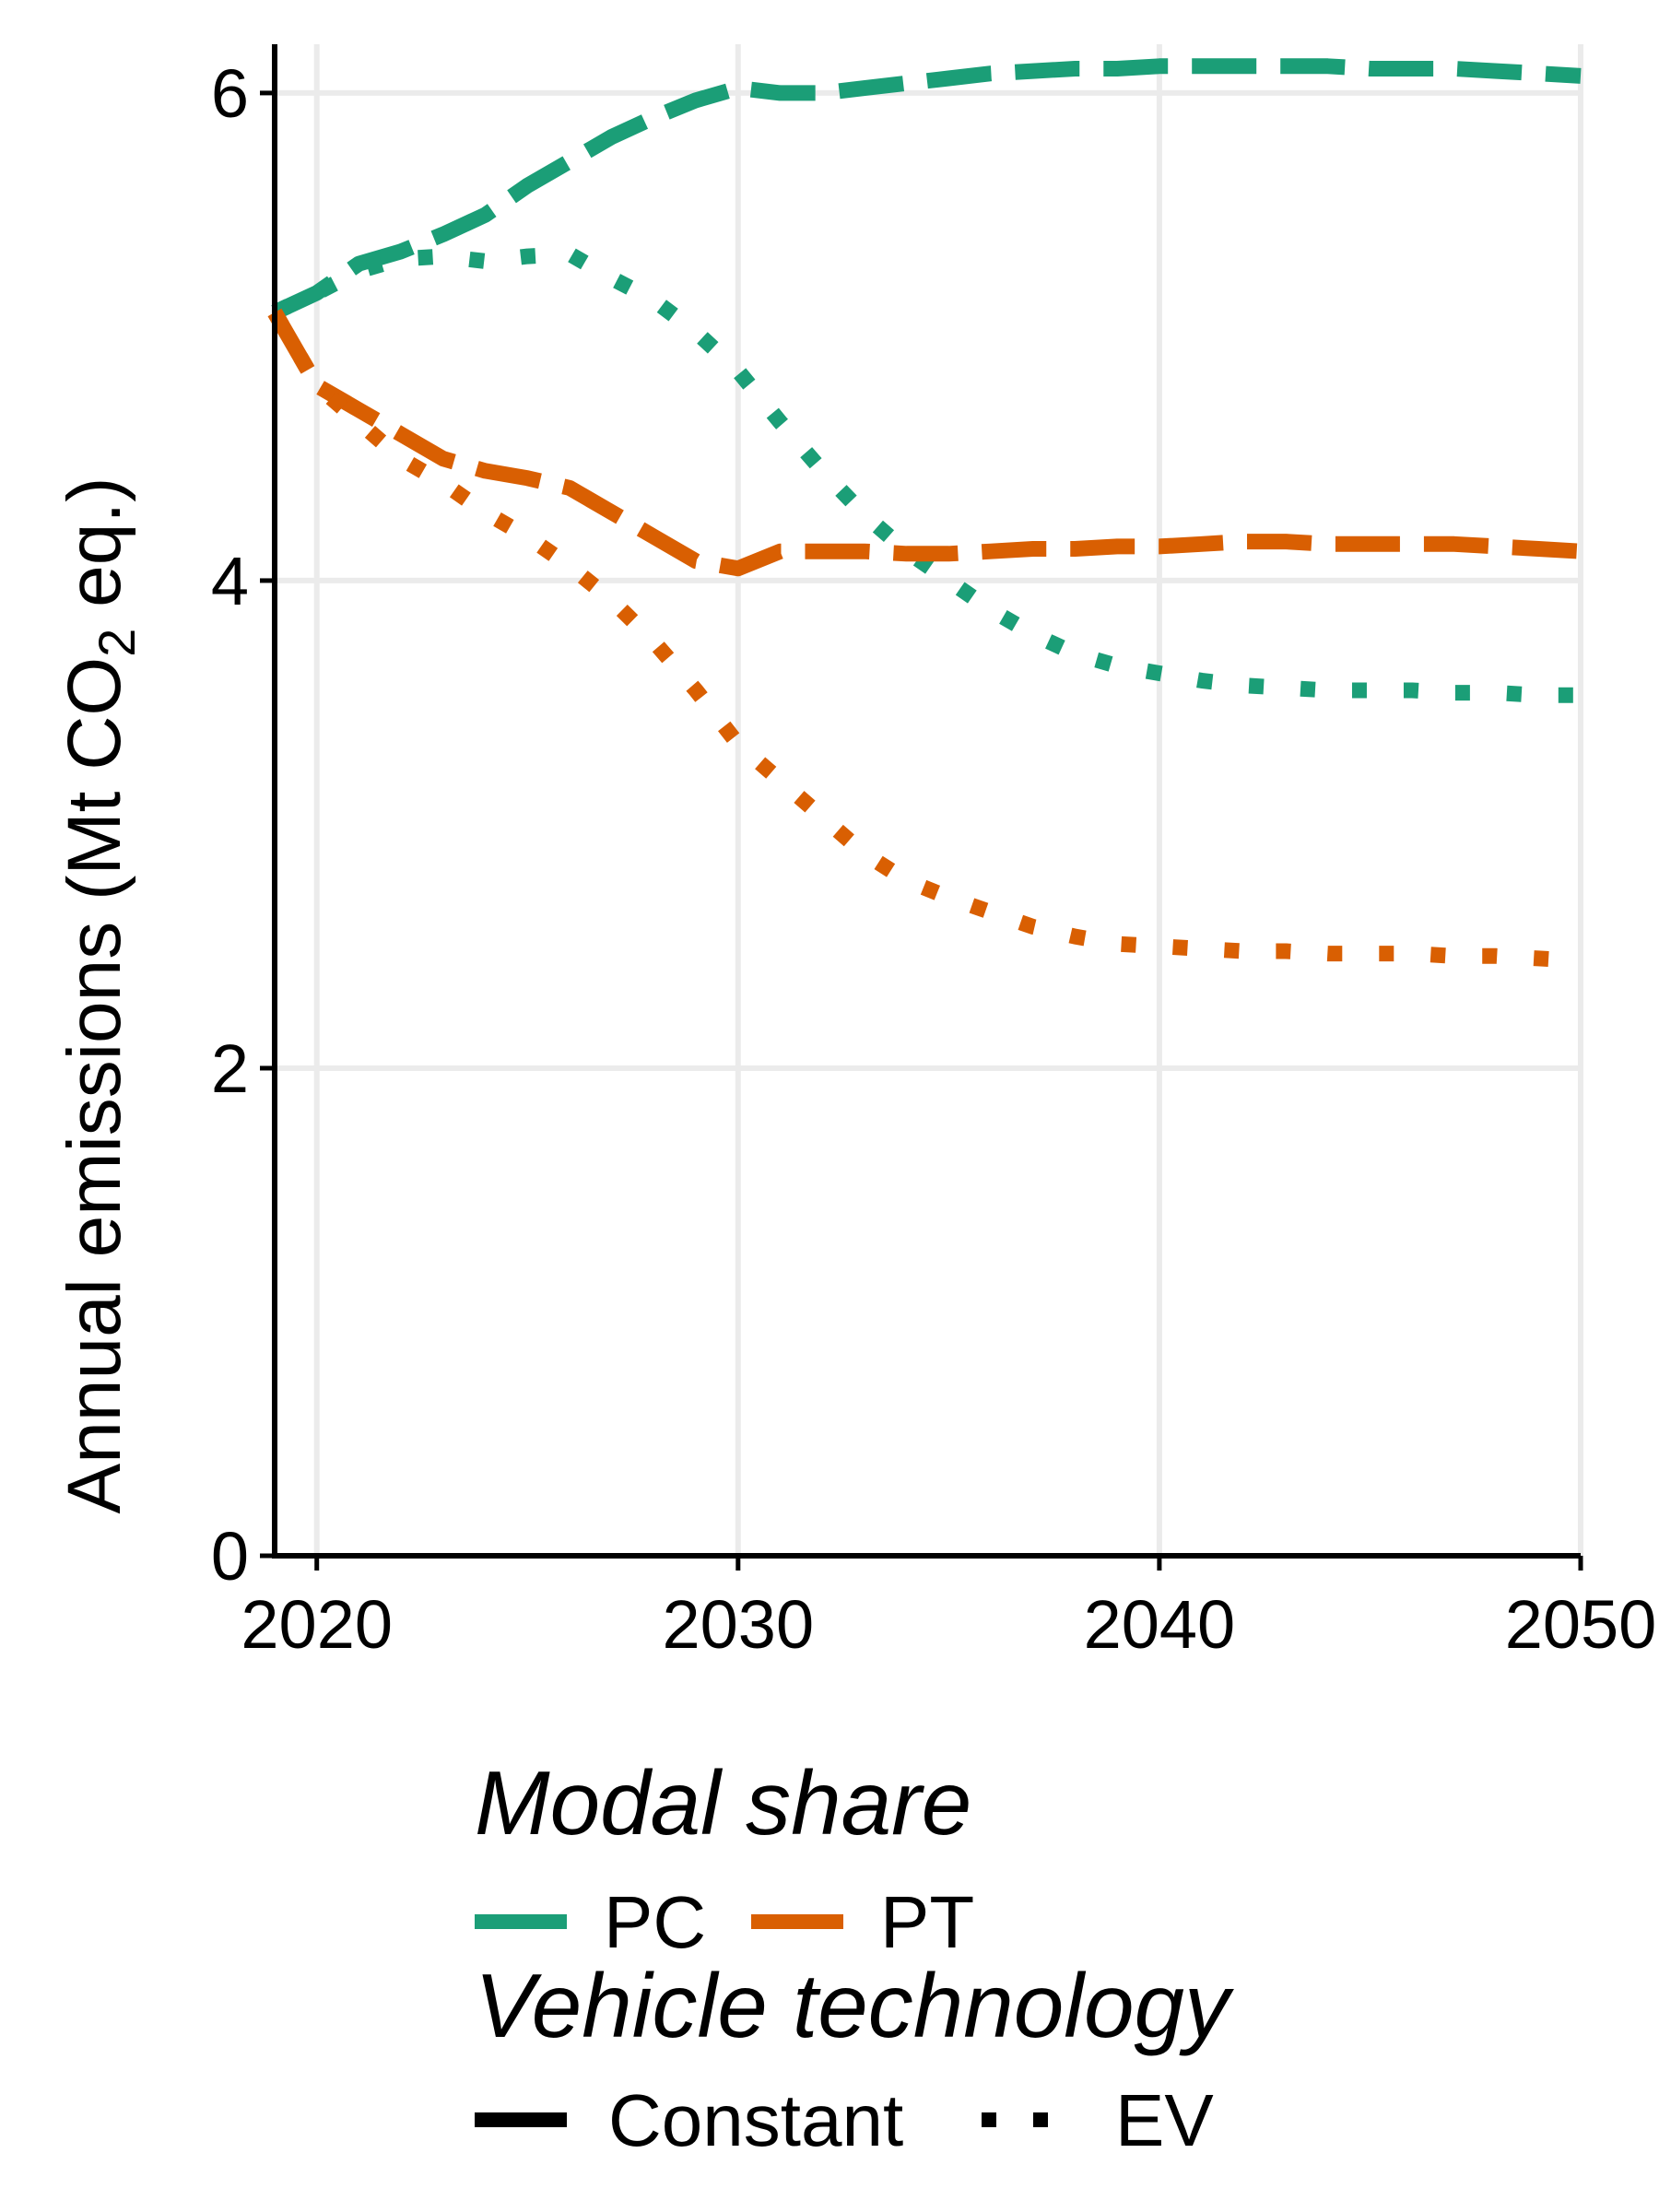 The height and width of the screenshot is (2212, 1659). I want to click on y-axis-label-suffix: eq.), so click(94, 553).